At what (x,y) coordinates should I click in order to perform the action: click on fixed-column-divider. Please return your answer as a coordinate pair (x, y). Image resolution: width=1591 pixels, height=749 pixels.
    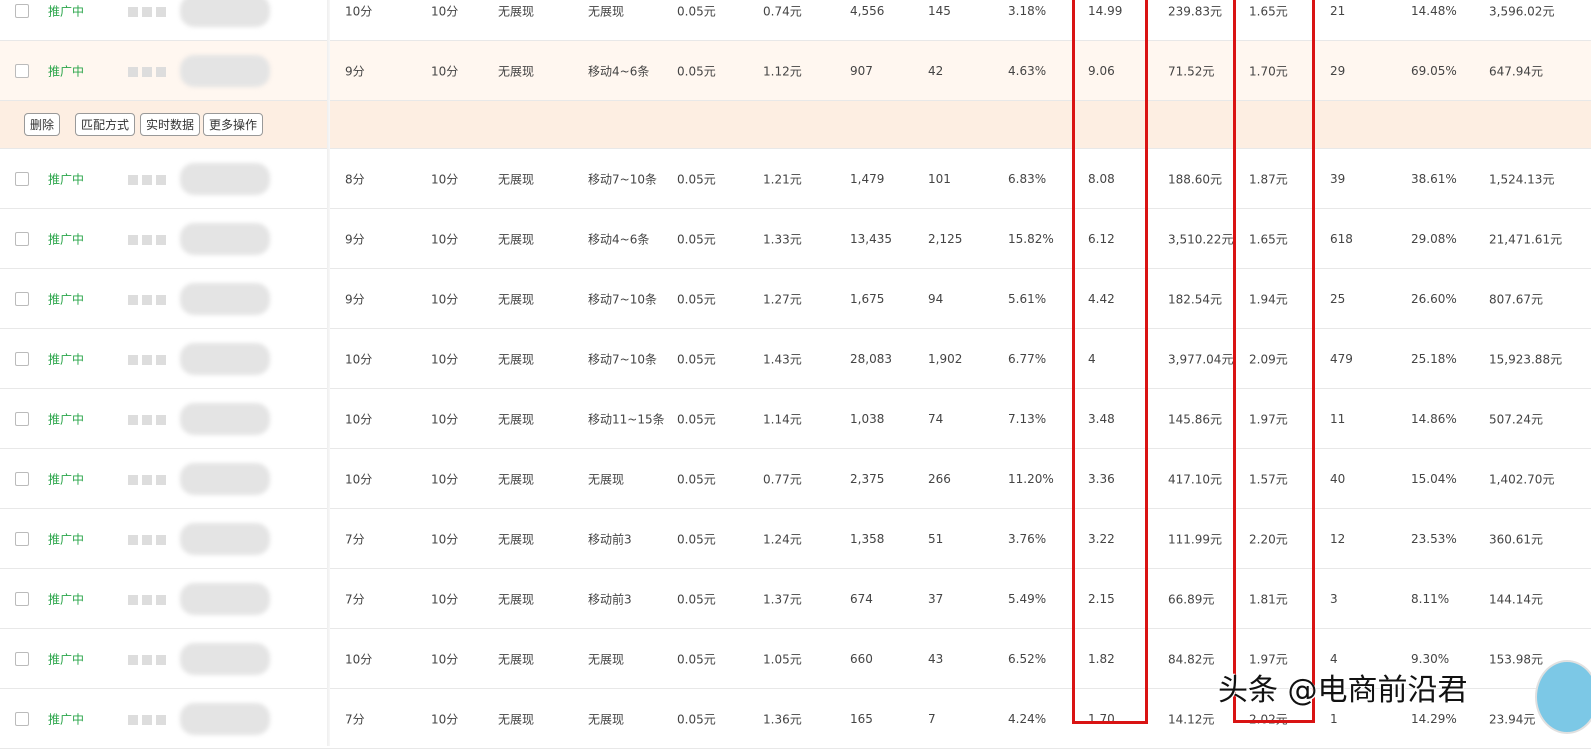
    Looking at the image, I should click on (328, 373).